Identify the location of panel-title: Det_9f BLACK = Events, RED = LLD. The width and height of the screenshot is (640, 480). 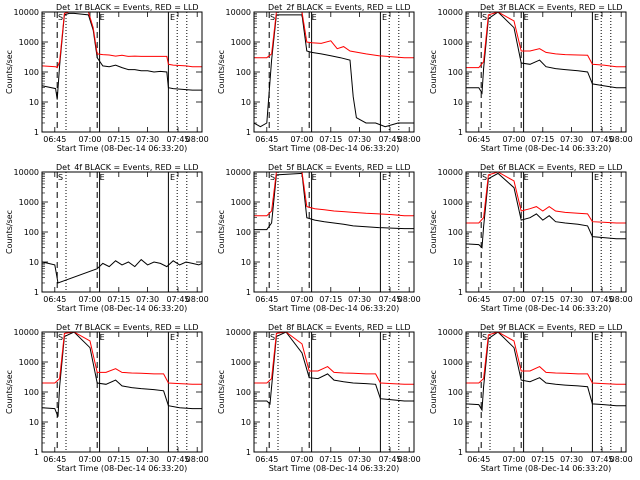
(551, 327).